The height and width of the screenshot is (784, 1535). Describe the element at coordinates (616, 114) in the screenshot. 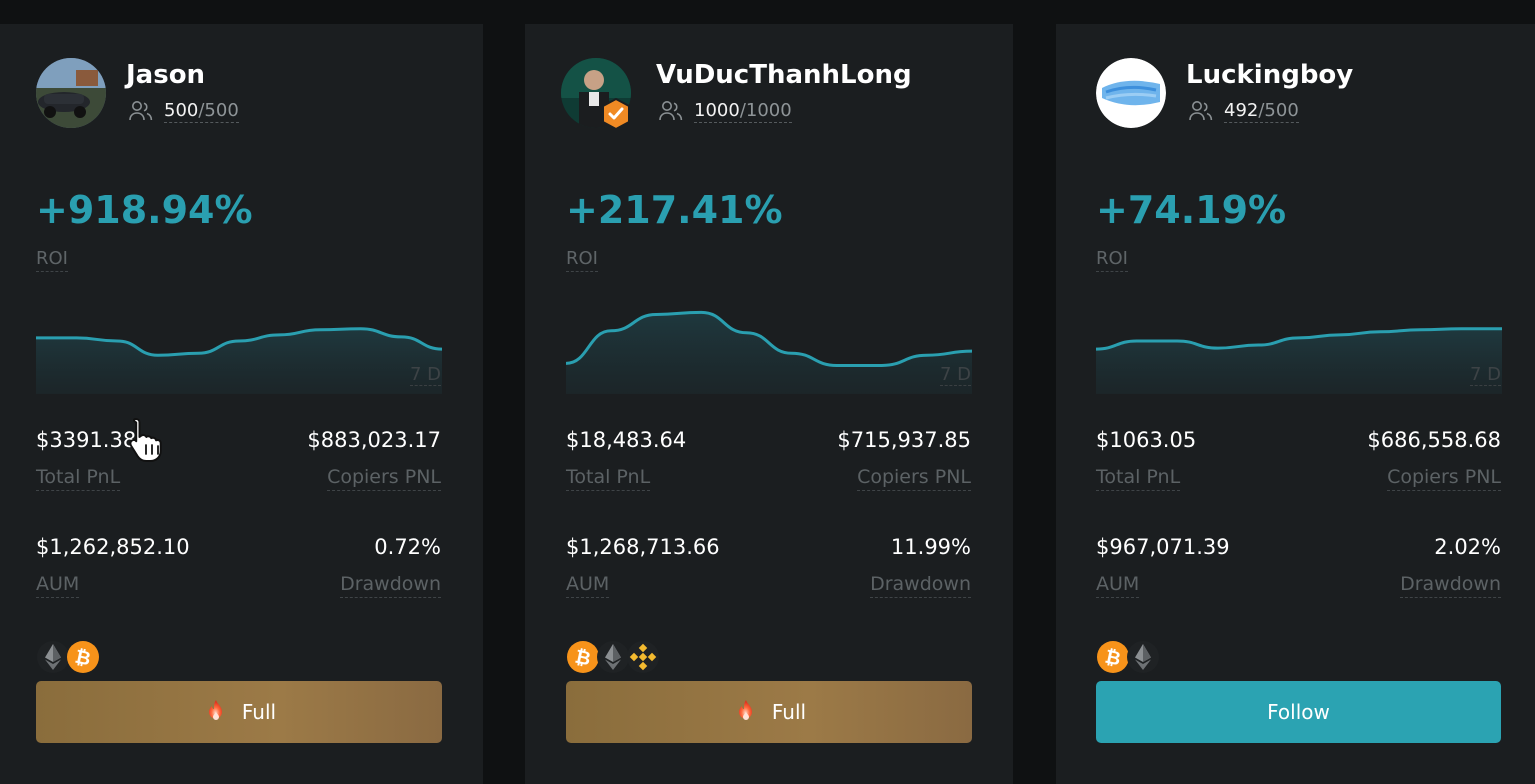

I see `verified-badge-icon` at that location.